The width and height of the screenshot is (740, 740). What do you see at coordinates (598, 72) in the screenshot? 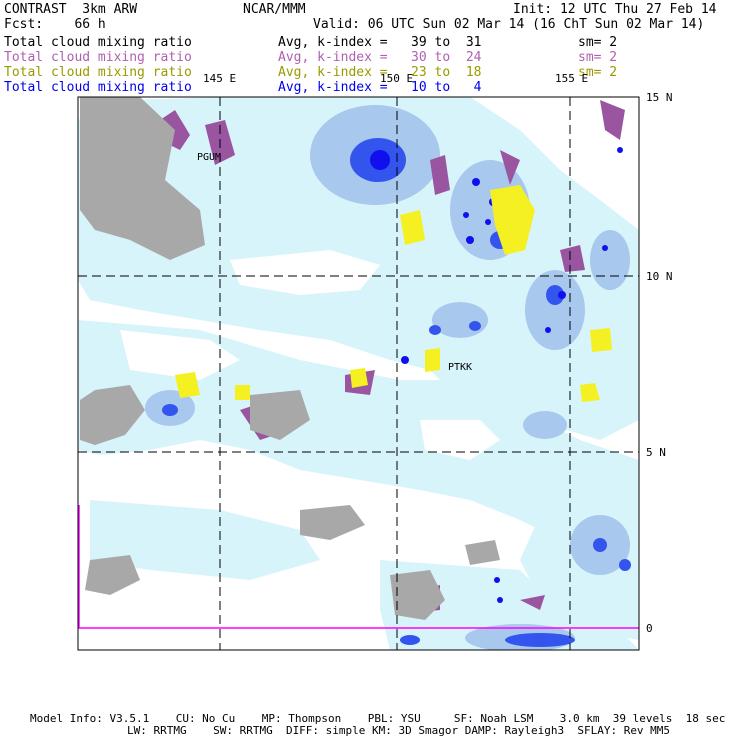
I see `field-sm-3: sm= 2` at bounding box center [598, 72].